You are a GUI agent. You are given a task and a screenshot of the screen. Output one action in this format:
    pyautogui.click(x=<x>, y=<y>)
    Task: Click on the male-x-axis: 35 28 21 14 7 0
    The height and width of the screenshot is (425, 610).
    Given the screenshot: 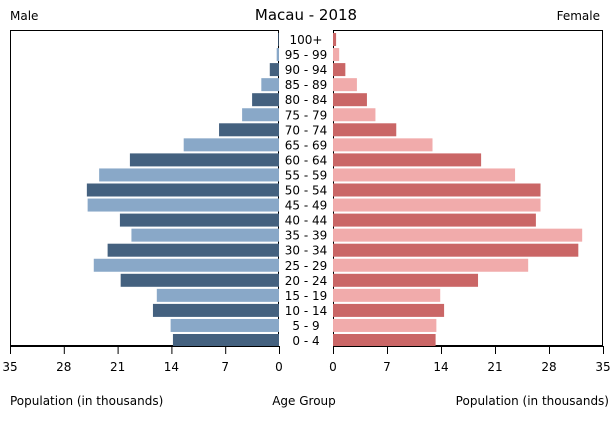 What is the action you would take?
    pyautogui.click(x=142, y=360)
    